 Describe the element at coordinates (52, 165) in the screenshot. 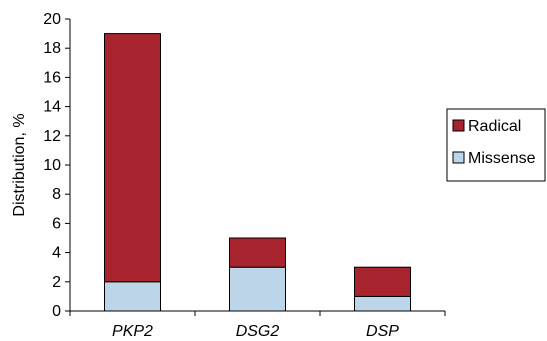

I see `y-tick-label: 10` at that location.